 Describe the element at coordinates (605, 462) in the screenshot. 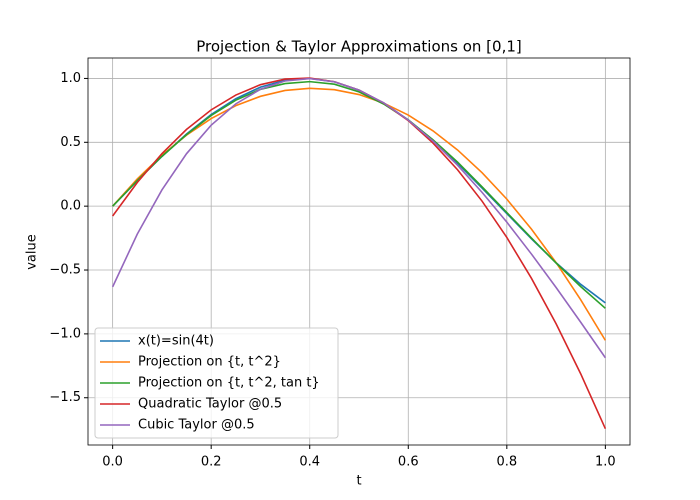

I see `x-tick-label: 1.0` at that location.